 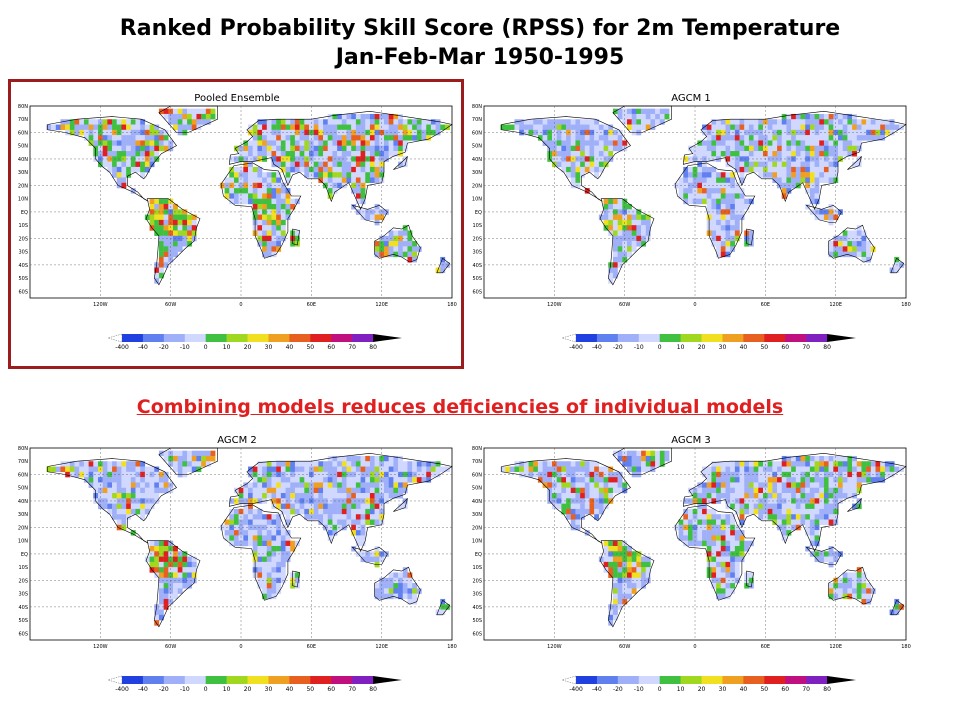 What do you see at coordinates (477, 568) in the screenshot?
I see `lat-tick-label: 10S` at bounding box center [477, 568].